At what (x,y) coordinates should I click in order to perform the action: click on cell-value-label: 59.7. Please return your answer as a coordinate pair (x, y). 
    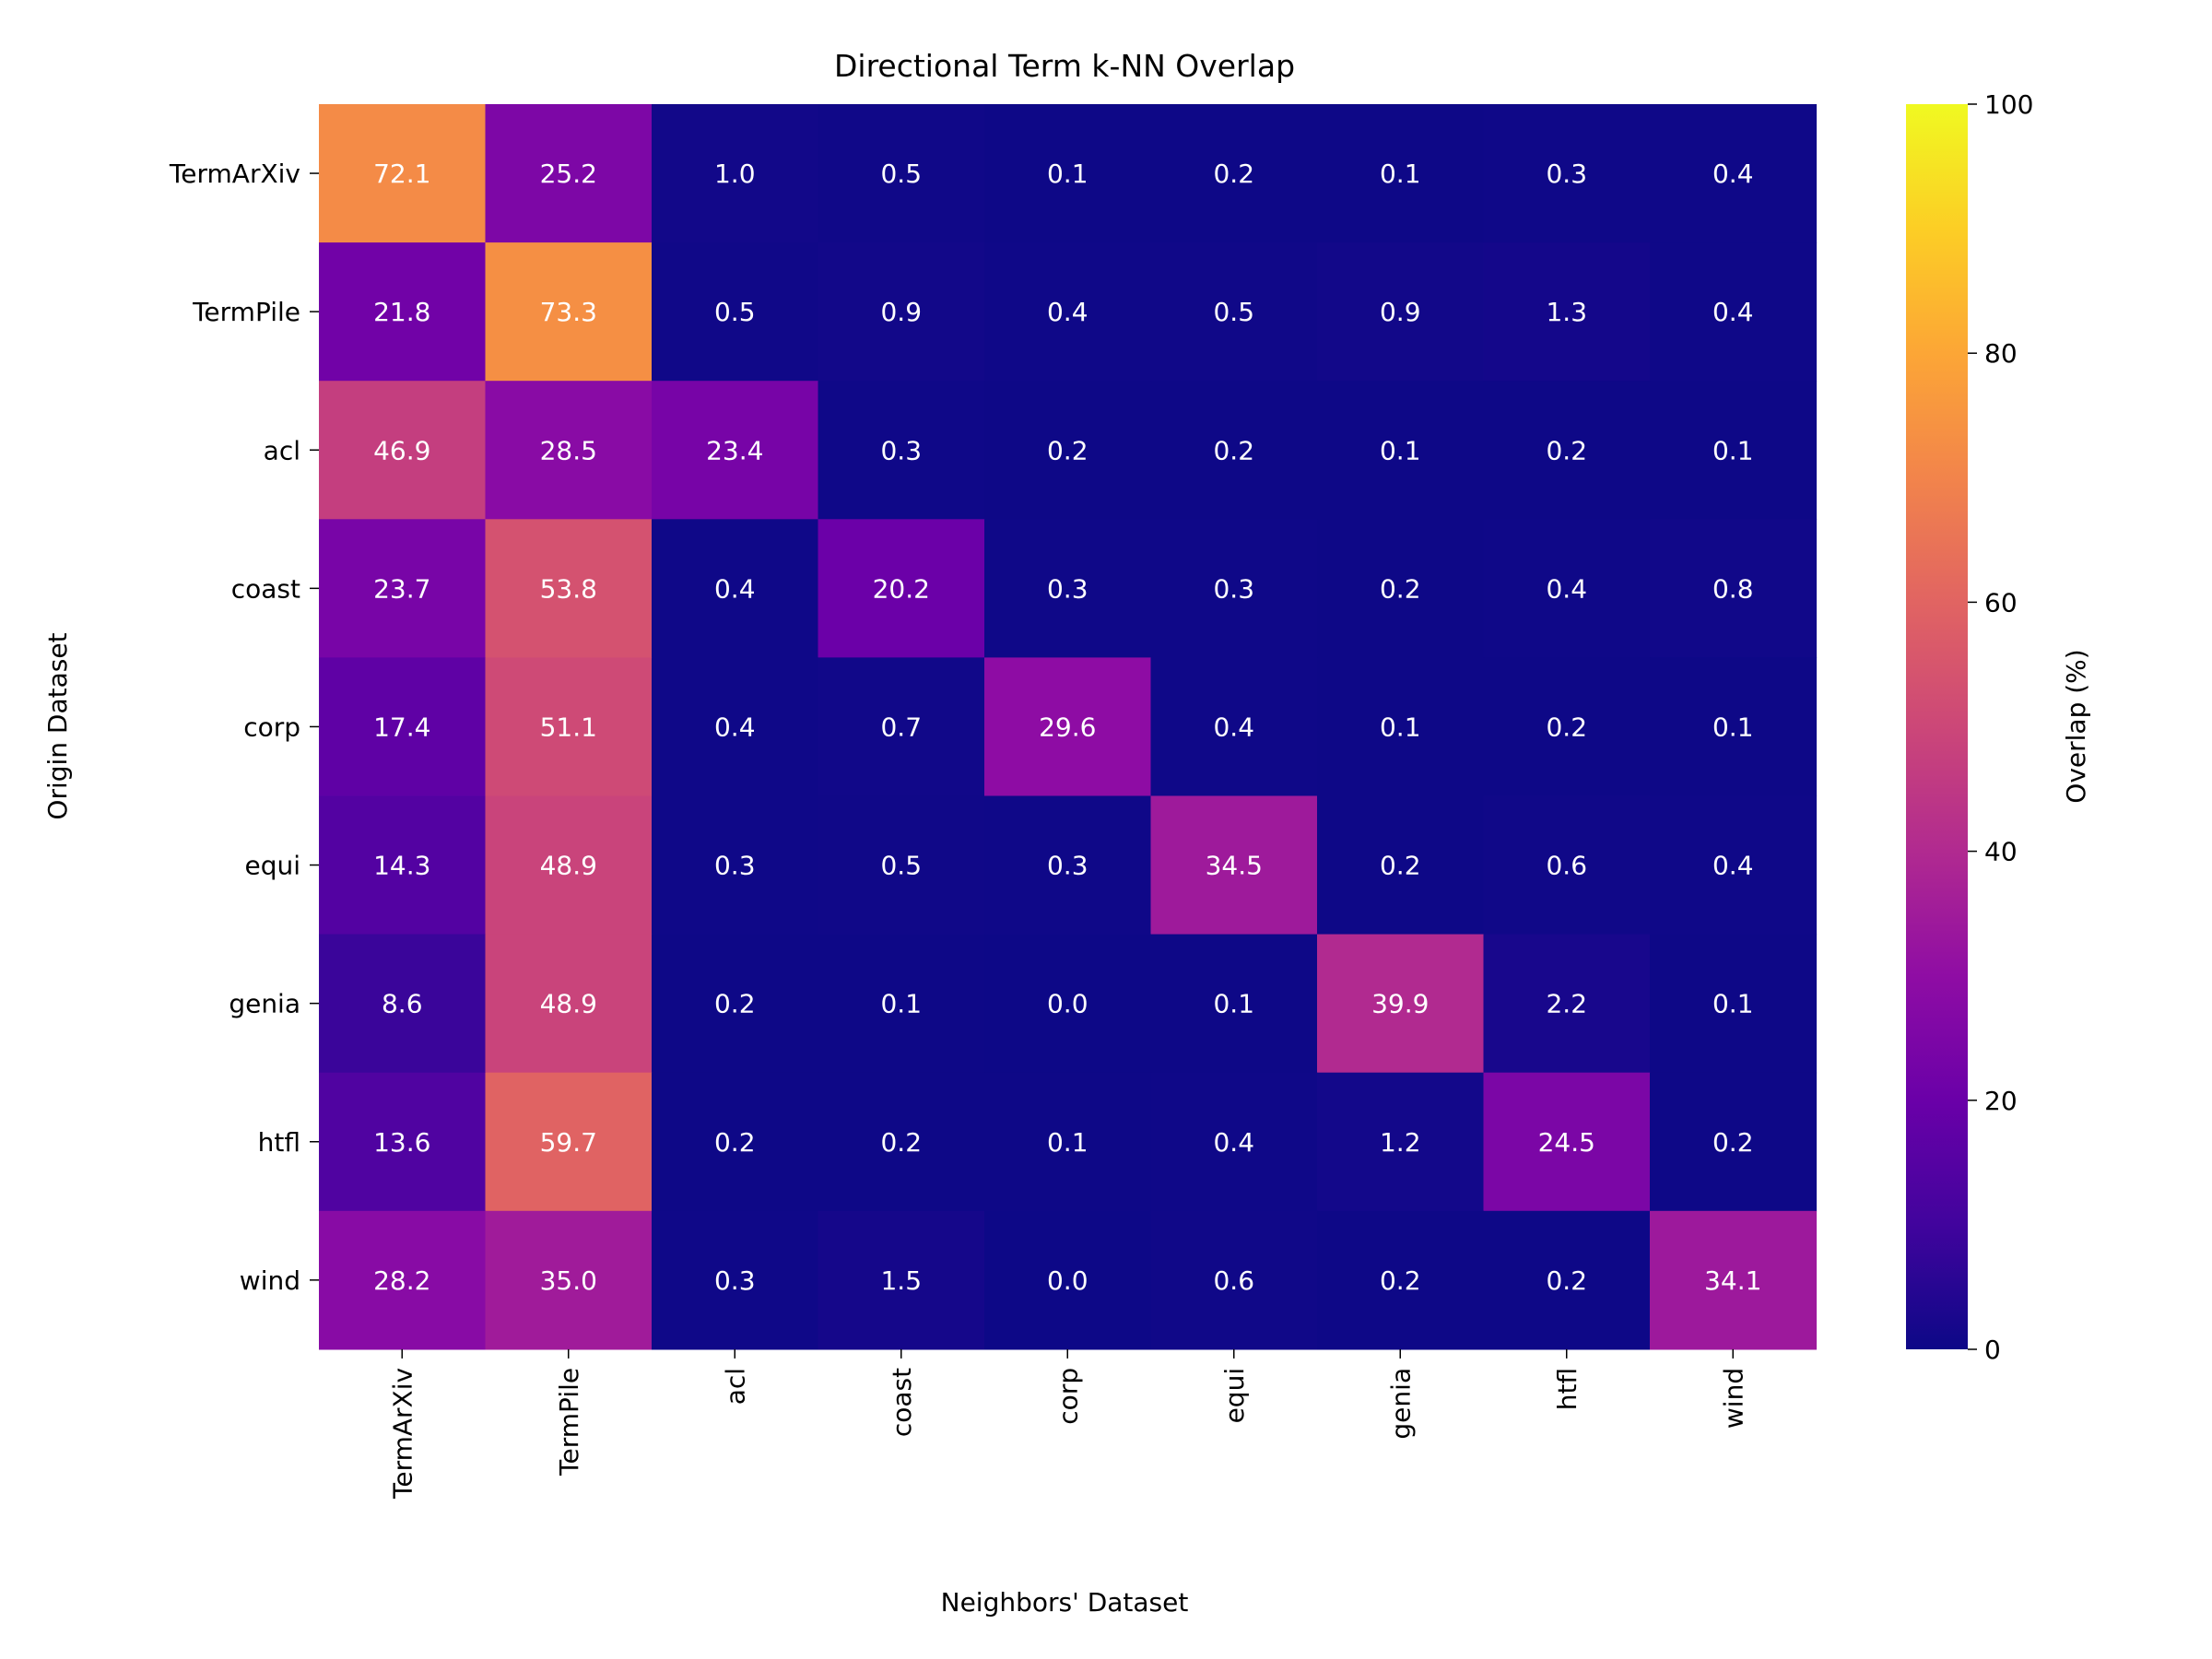
    Looking at the image, I should click on (568, 1142).